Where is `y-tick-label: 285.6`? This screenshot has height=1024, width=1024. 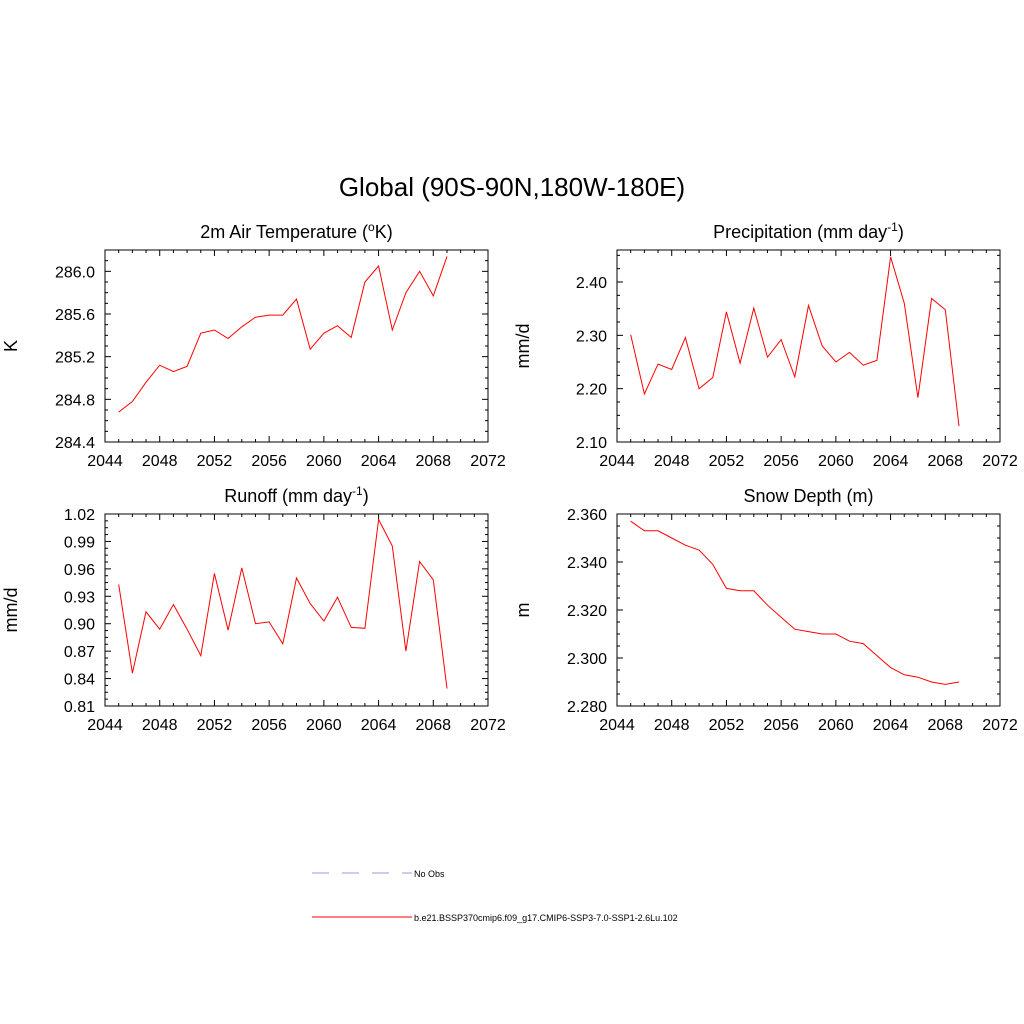 y-tick-label: 285.6 is located at coordinates (75, 315).